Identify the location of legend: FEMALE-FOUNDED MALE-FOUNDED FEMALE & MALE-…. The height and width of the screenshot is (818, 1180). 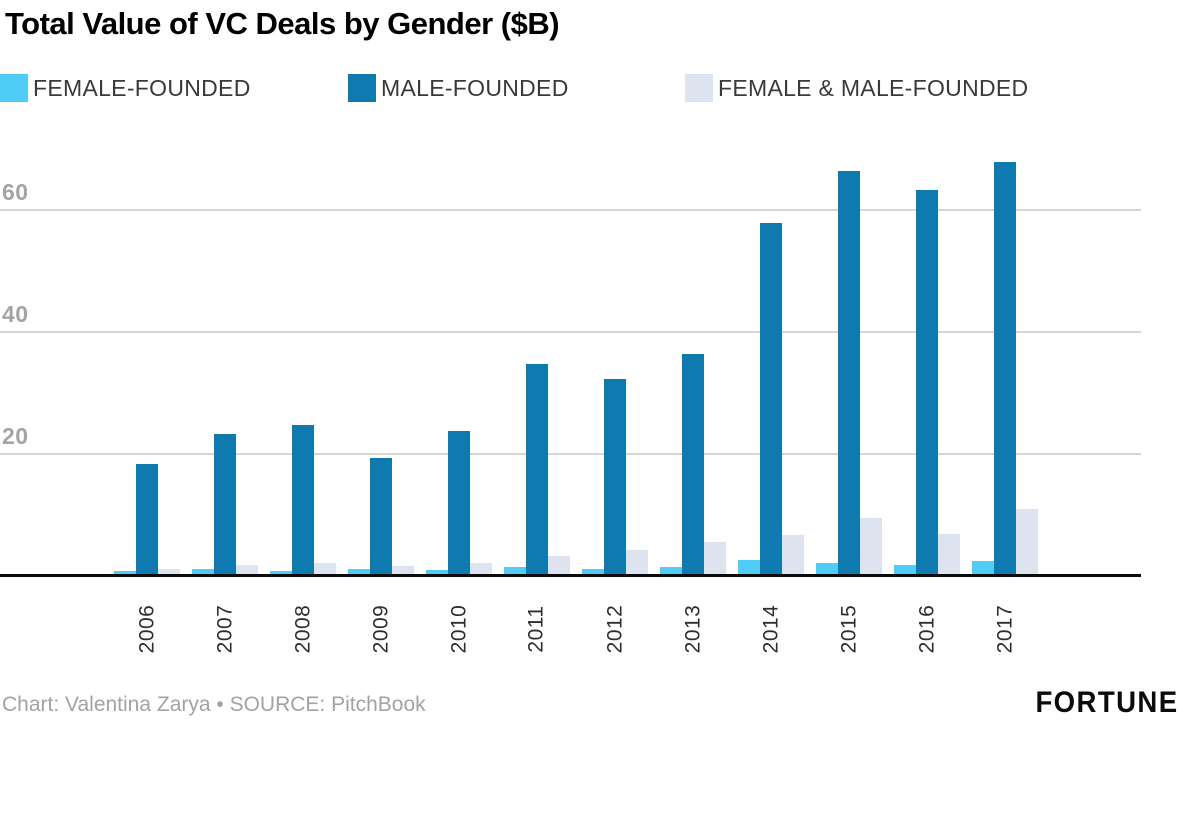
(590, 90).